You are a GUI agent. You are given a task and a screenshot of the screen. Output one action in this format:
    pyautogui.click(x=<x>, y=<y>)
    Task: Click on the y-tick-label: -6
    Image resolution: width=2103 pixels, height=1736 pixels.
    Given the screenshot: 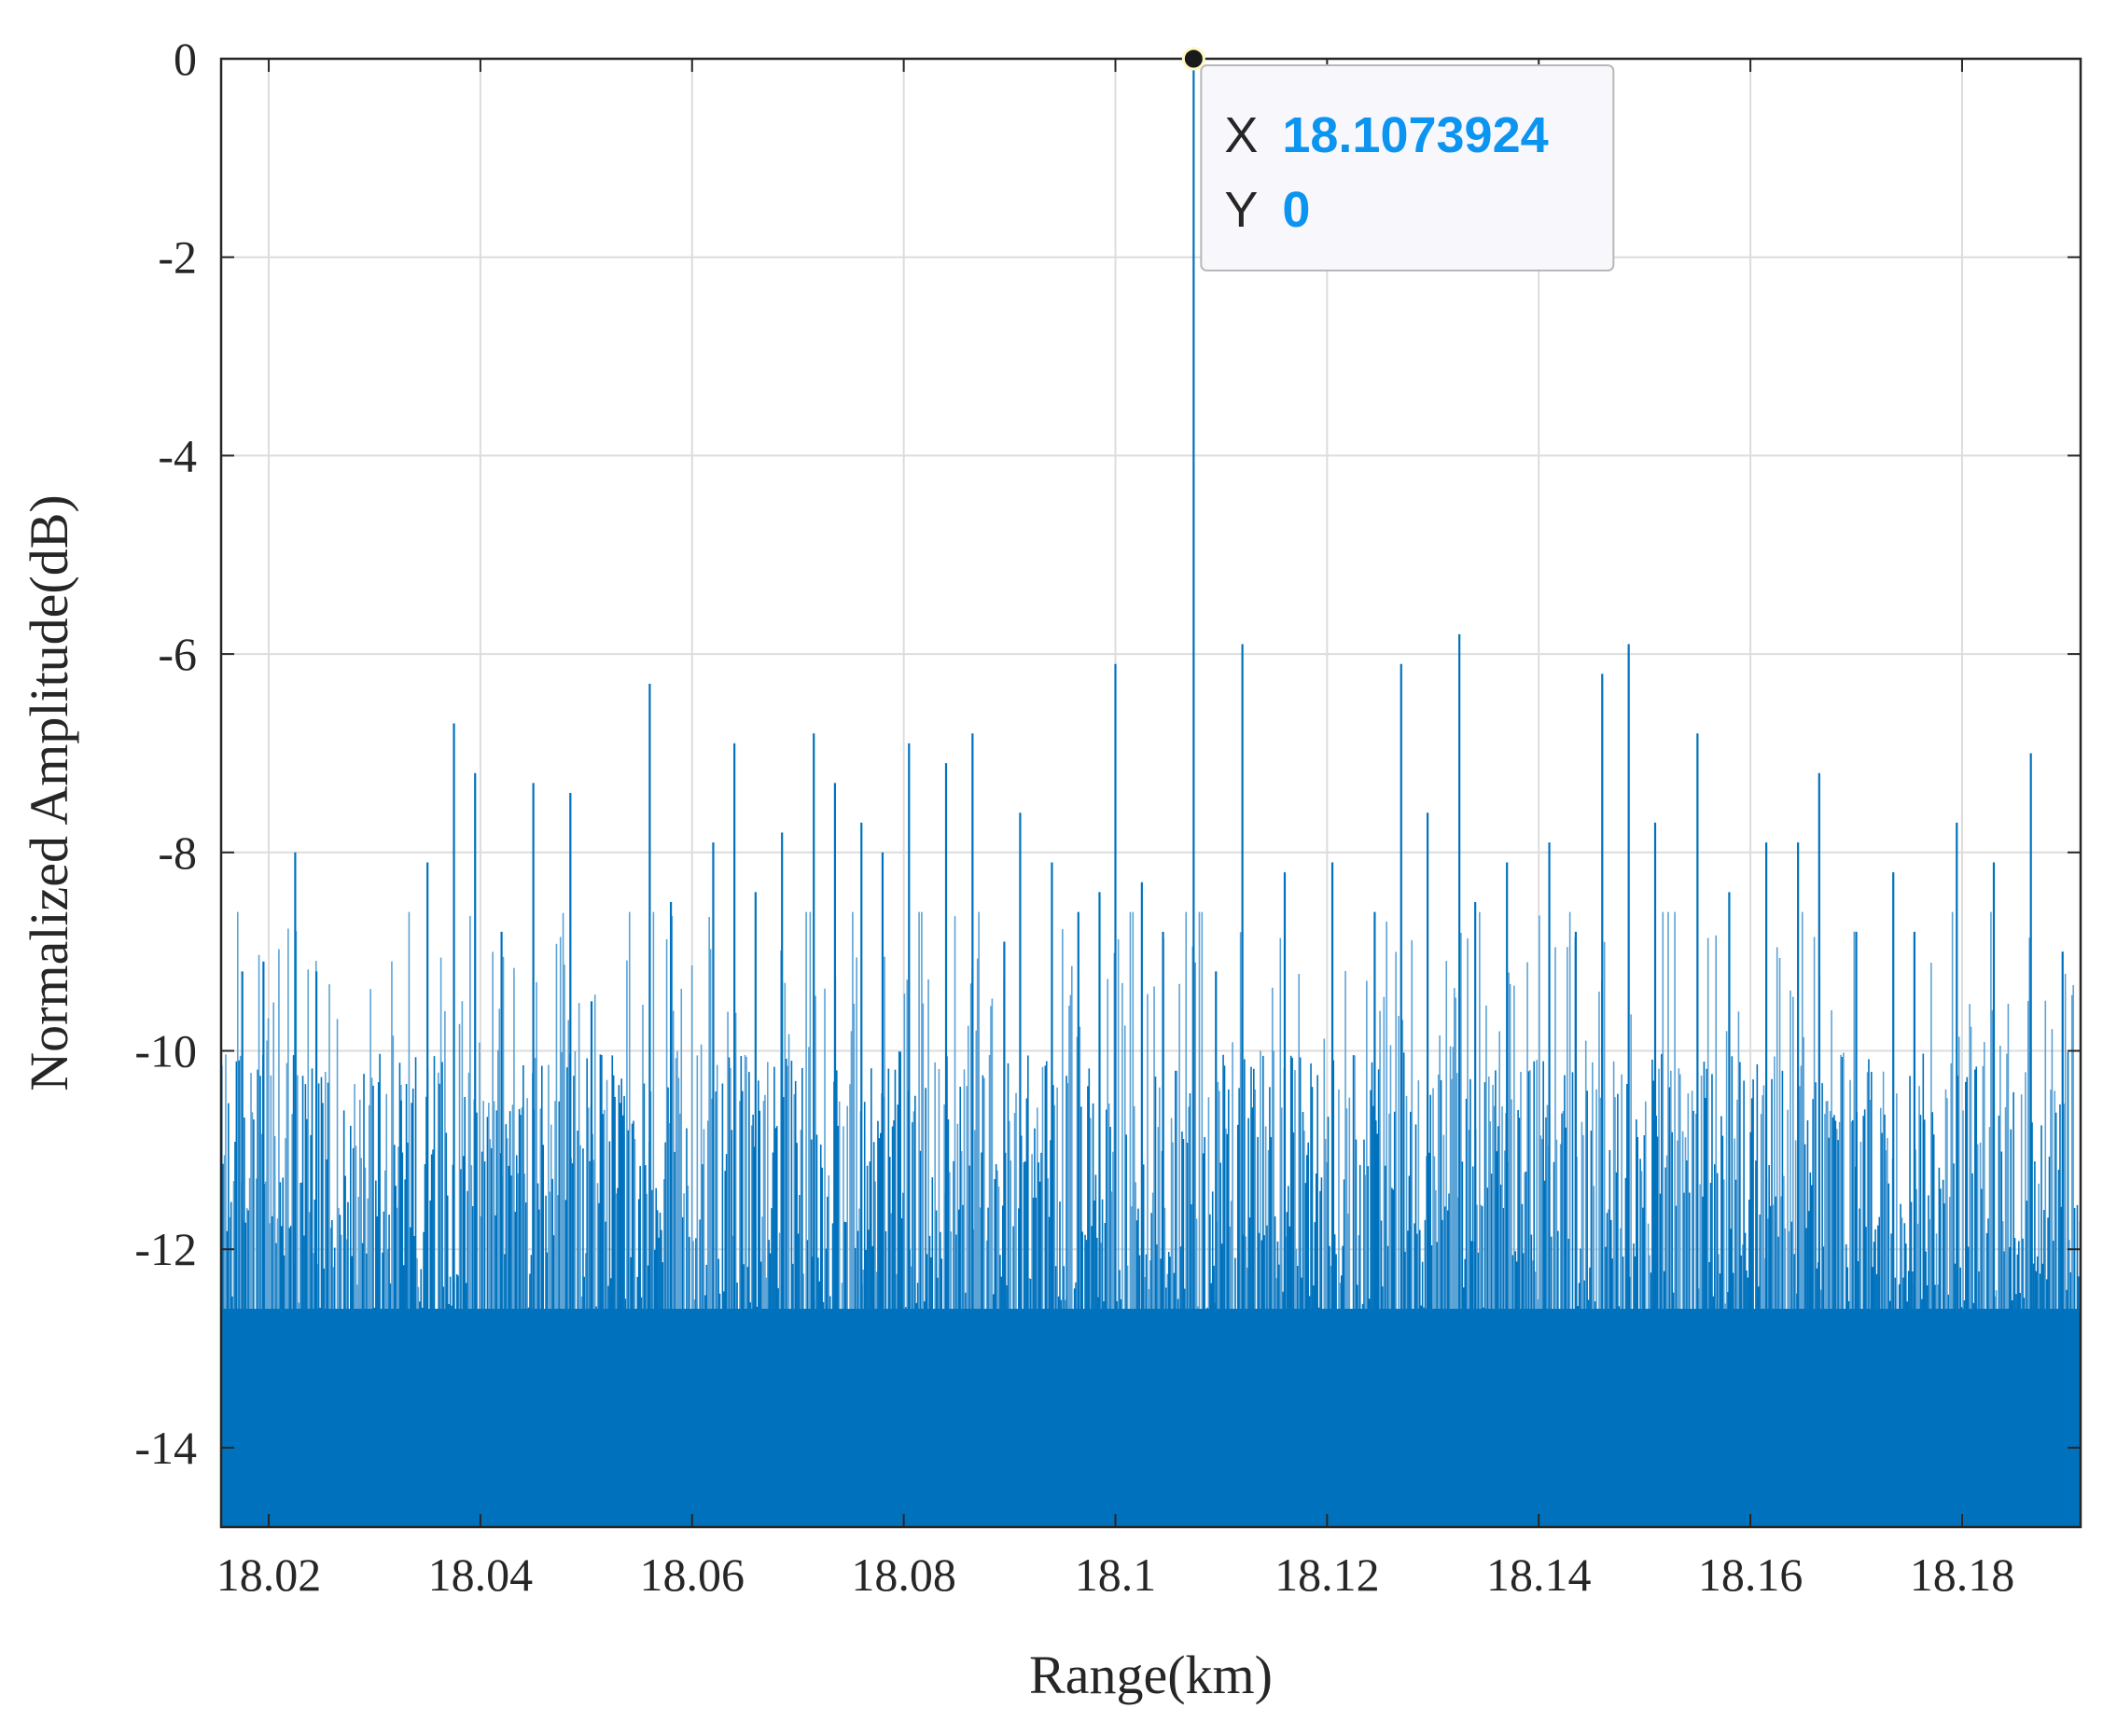 What is the action you would take?
    pyautogui.click(x=177, y=654)
    